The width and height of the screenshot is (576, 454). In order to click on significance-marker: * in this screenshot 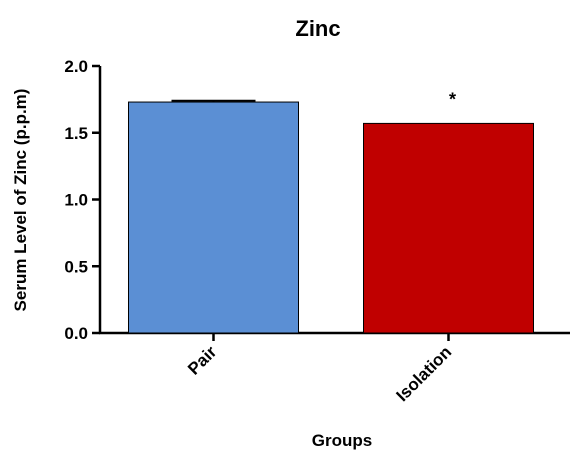, I will do `click(452, 99)`.